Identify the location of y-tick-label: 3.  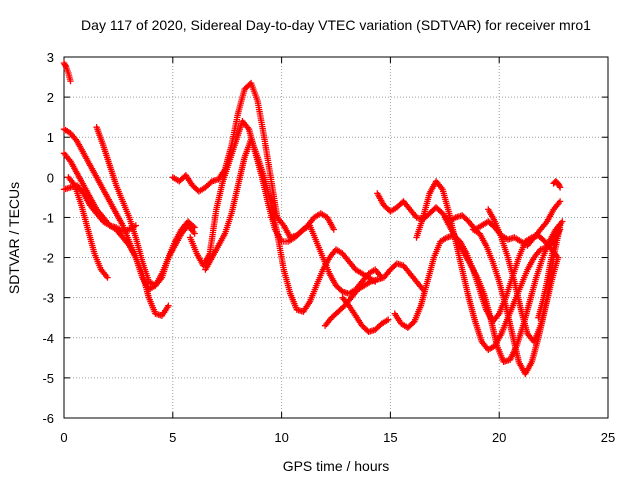
(50, 57).